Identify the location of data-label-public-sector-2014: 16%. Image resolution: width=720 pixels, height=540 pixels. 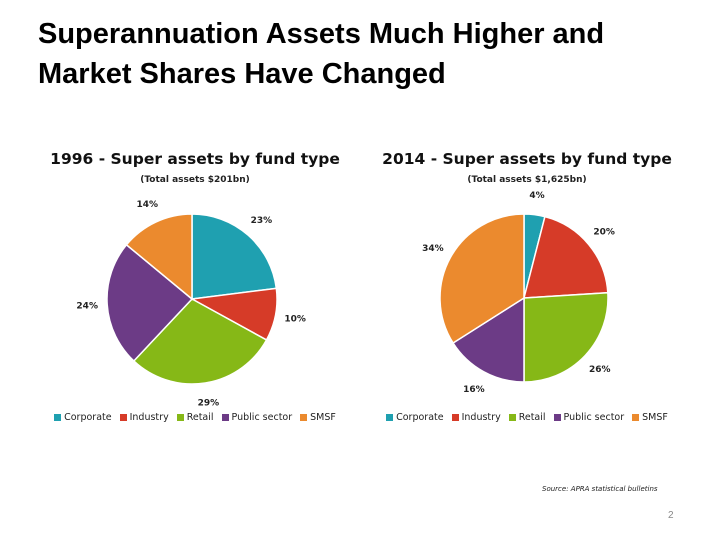
(474, 390).